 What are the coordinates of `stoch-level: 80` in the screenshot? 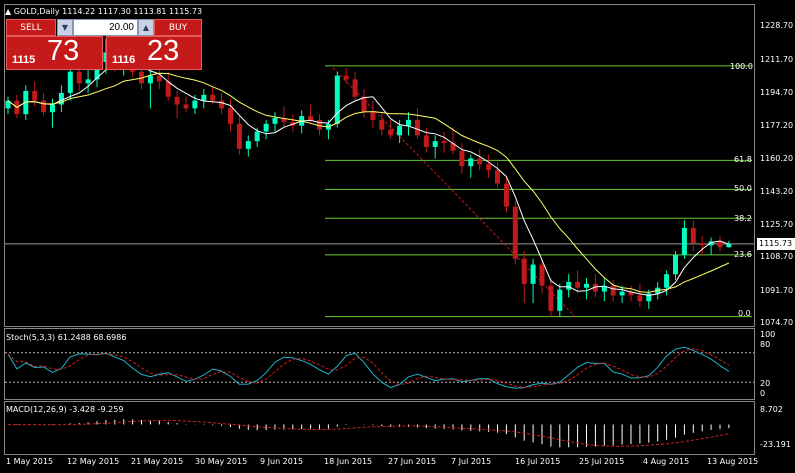 It's located at (765, 344).